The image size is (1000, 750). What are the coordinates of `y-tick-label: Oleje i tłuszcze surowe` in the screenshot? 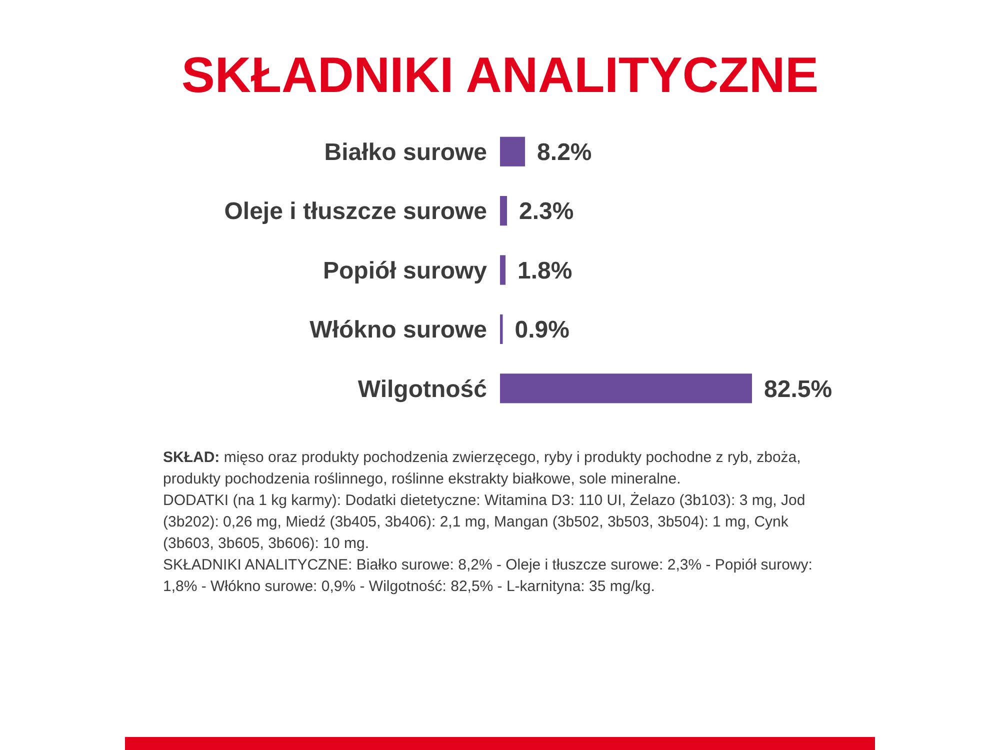 It's located at (355, 212).